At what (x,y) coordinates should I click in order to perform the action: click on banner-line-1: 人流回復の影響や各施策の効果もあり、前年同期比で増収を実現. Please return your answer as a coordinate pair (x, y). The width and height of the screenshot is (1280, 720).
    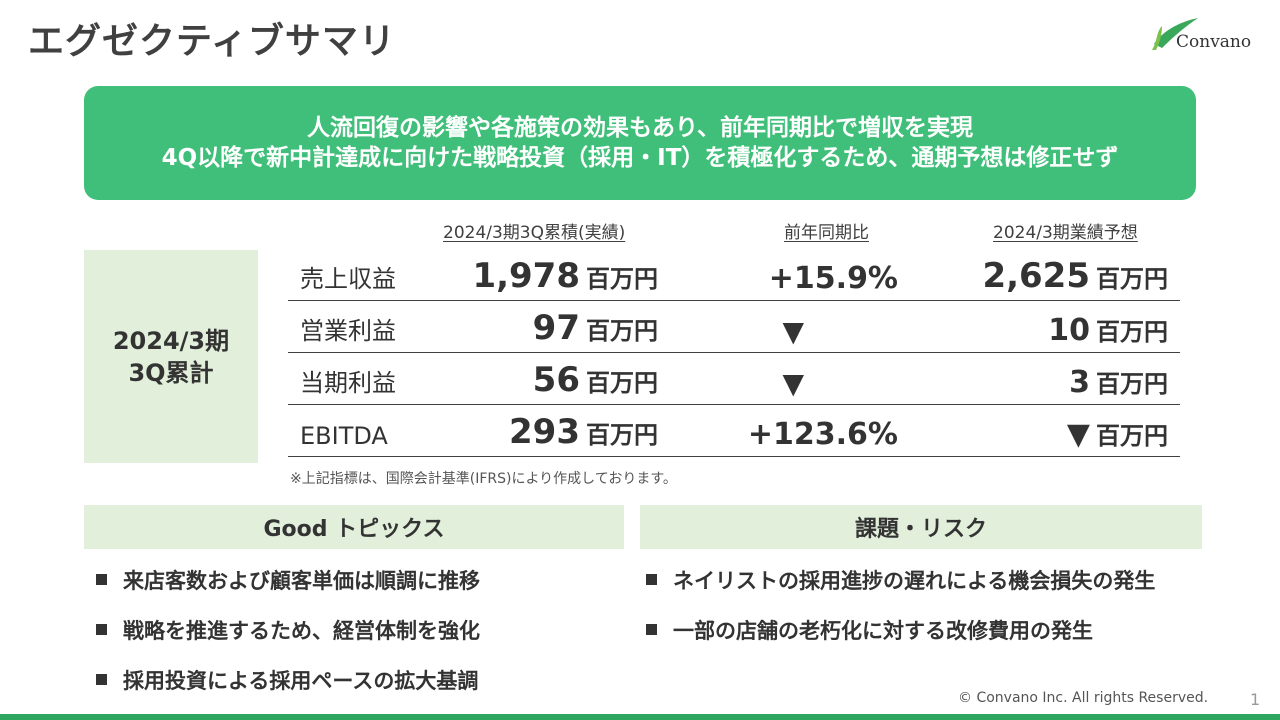
    Looking at the image, I should click on (640, 128).